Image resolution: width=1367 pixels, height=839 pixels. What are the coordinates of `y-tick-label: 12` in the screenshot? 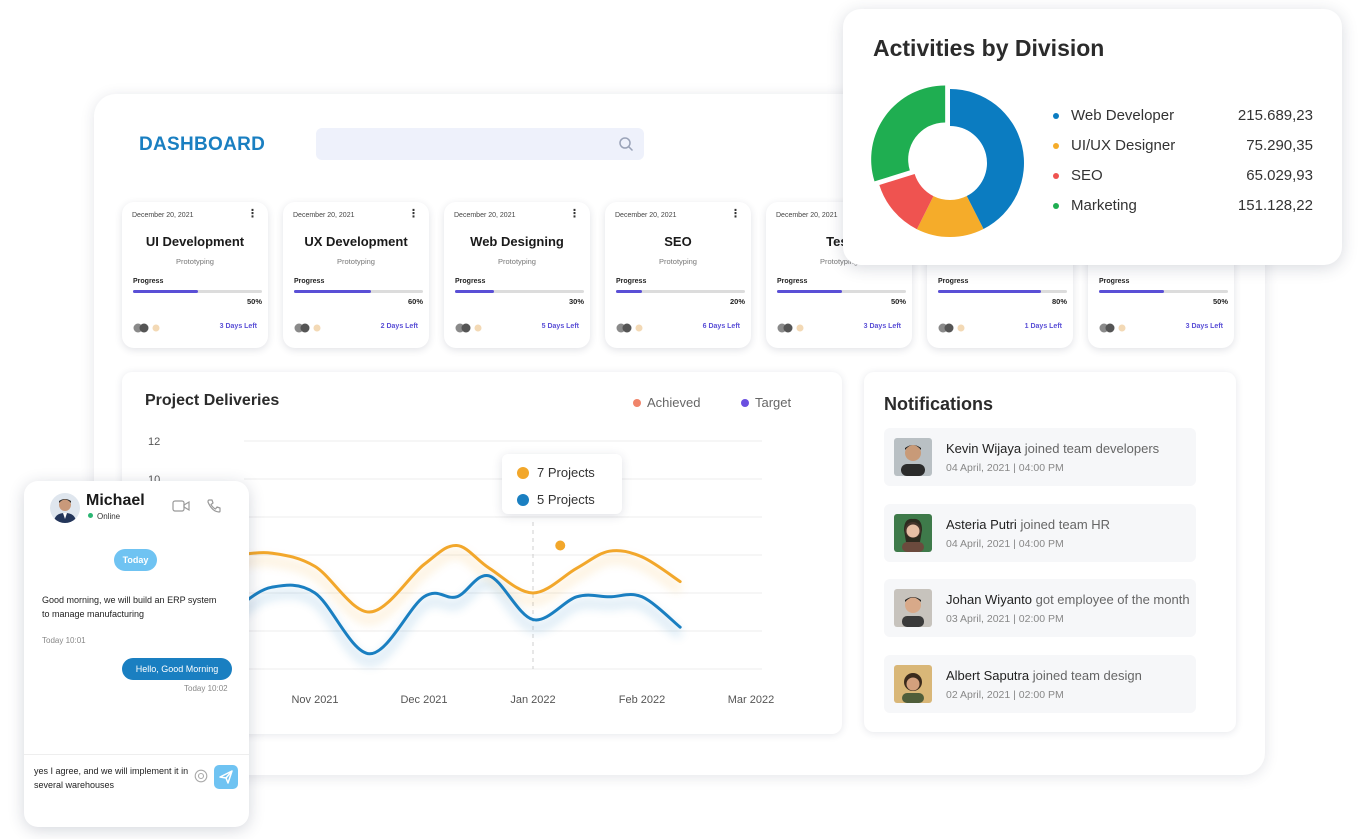 It's located at (154, 442).